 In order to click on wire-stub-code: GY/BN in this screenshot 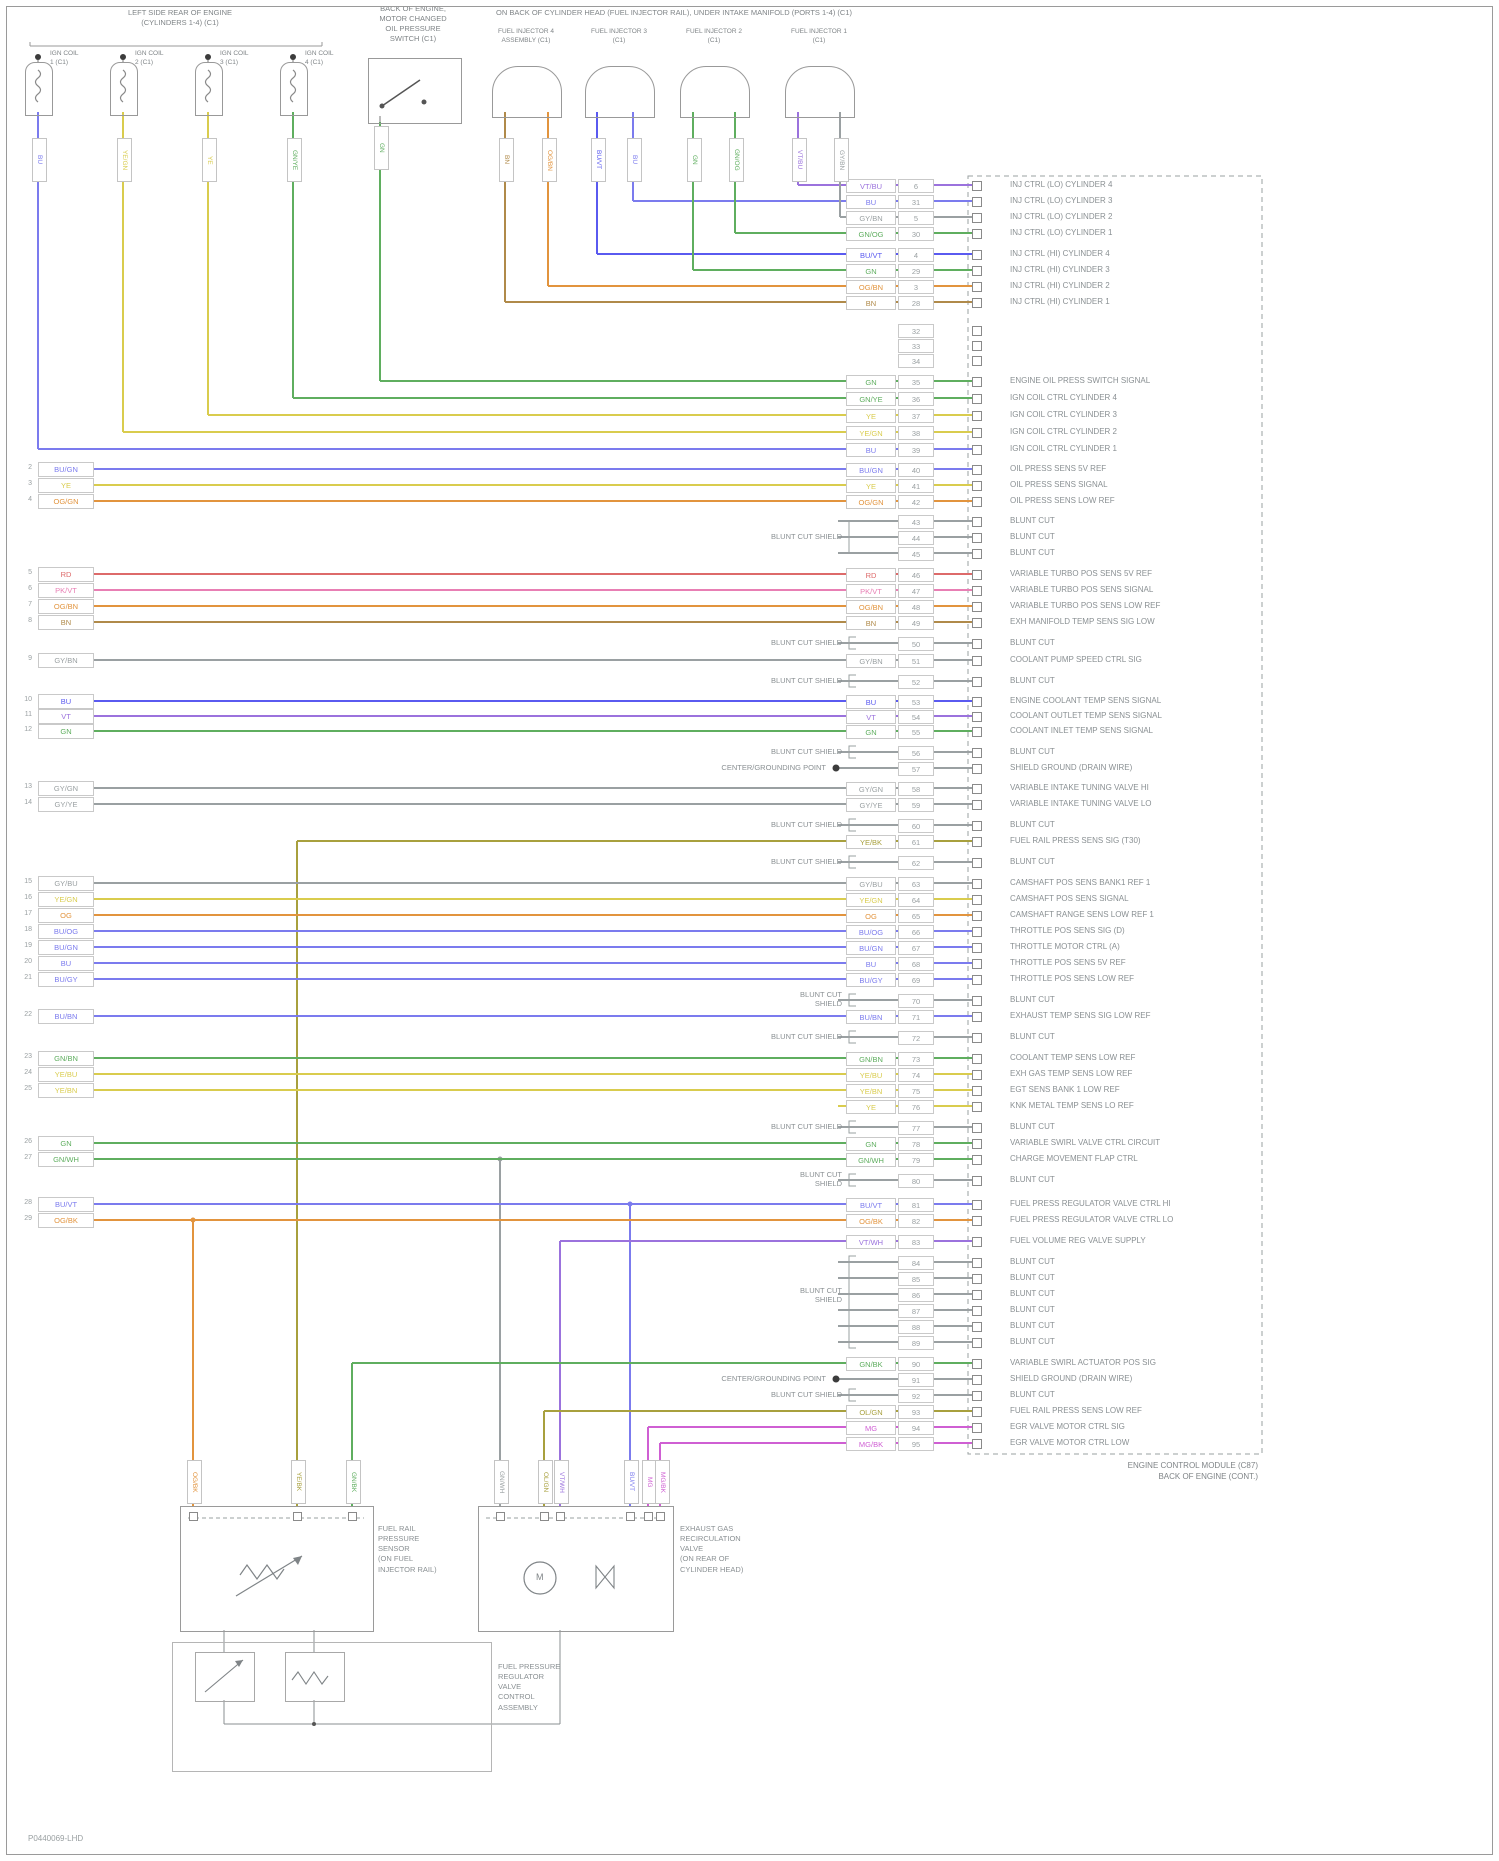, I will do `click(66, 660)`.